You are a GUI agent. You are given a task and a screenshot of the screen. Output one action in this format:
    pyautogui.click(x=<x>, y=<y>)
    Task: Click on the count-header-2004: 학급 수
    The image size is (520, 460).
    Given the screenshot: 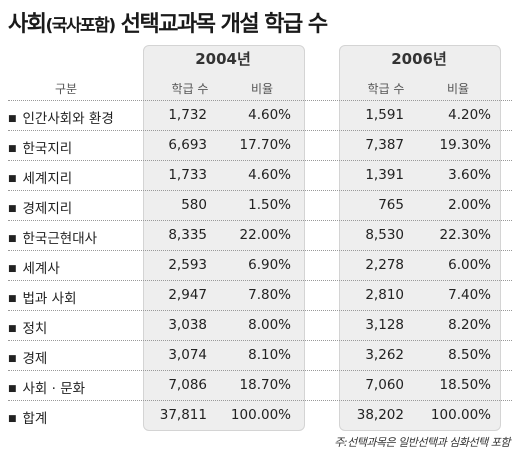 What is the action you would take?
    pyautogui.click(x=190, y=89)
    